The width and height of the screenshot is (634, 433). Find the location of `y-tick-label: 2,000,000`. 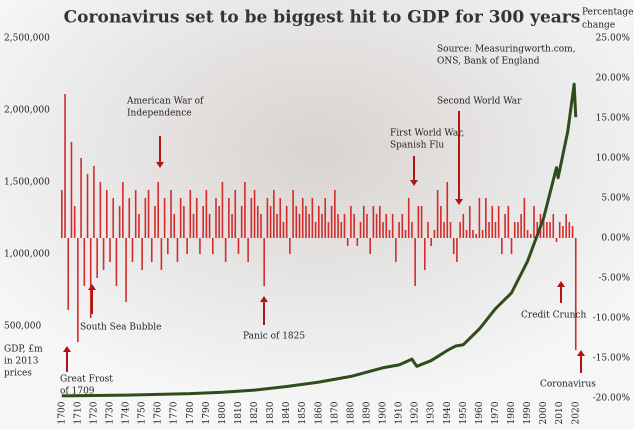

y-tick-label: 2,000,000 is located at coordinates (27, 111).